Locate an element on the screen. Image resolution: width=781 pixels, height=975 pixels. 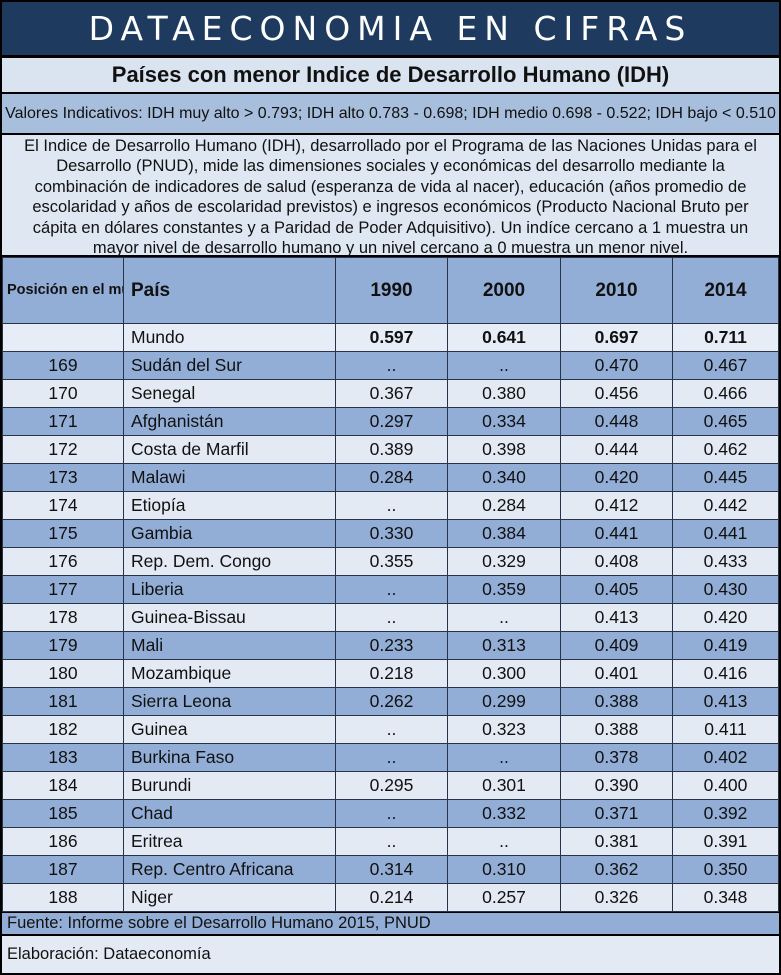
col-header-country: País is located at coordinates (229, 290).